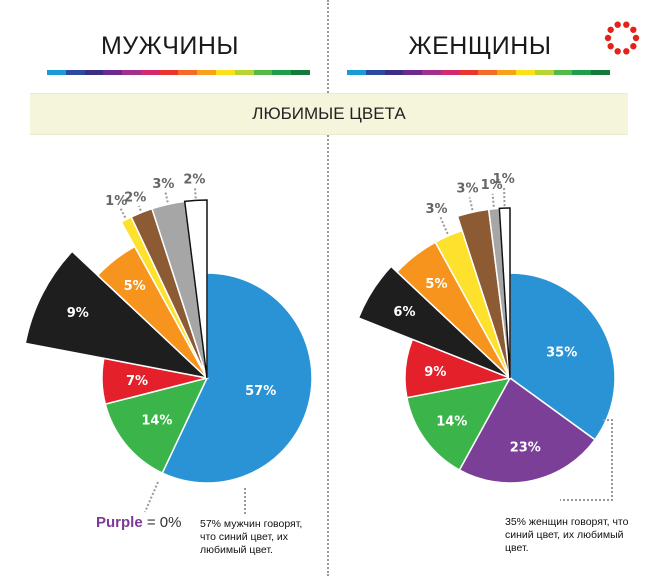 The image size is (662, 576). I want to click on red-dot-circle-icon, so click(622, 38).